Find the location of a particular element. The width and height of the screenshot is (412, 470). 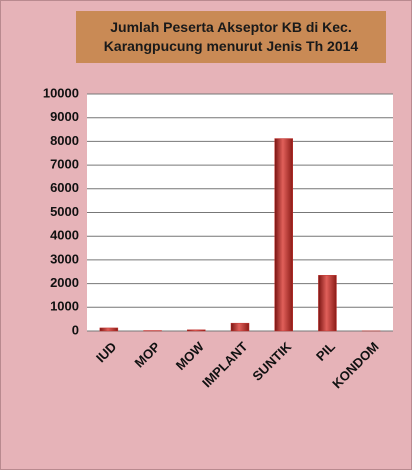

y-tick-label: 1000 is located at coordinates (64, 306).